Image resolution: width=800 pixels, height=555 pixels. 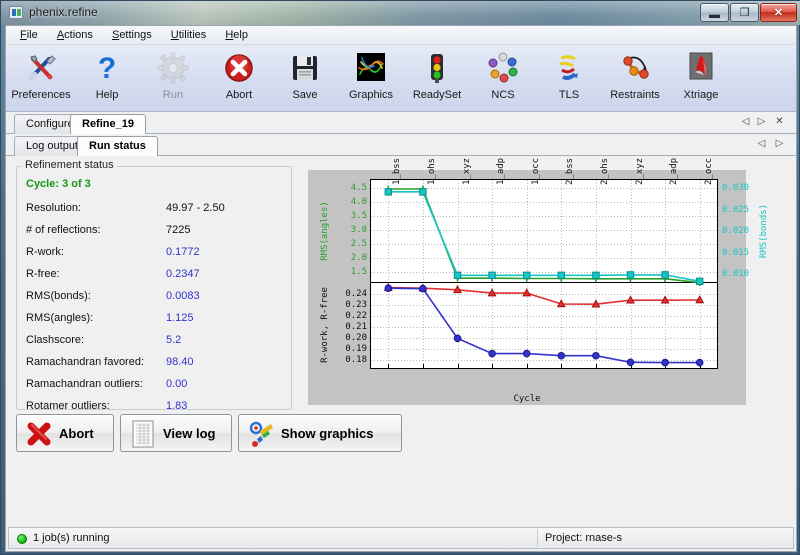 What do you see at coordinates (356, 337) in the screenshot?
I see `y-tick-label-left: 0.20` at bounding box center [356, 337].